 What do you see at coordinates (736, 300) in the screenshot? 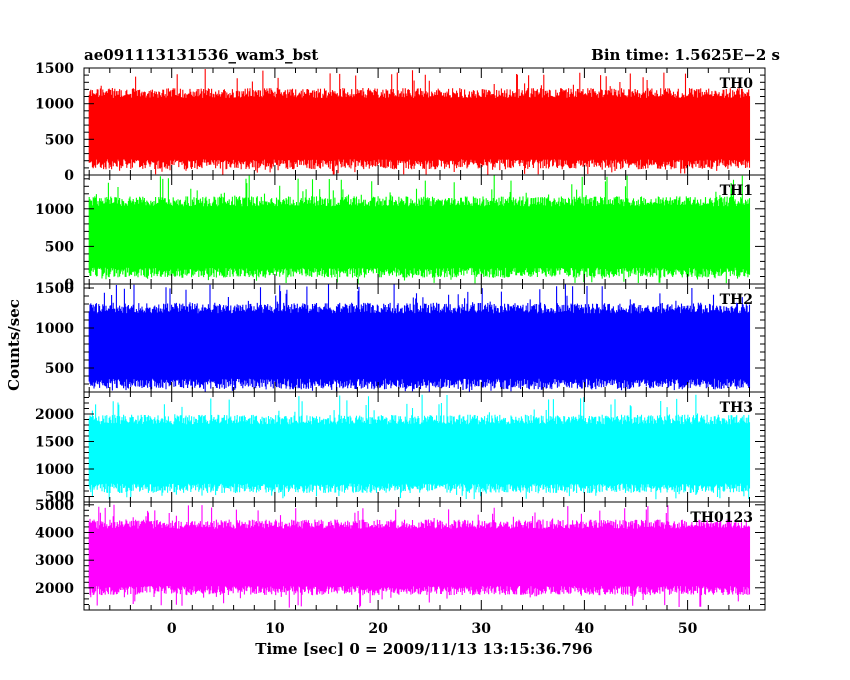
I see `panel-th2-label: TH2` at bounding box center [736, 300].